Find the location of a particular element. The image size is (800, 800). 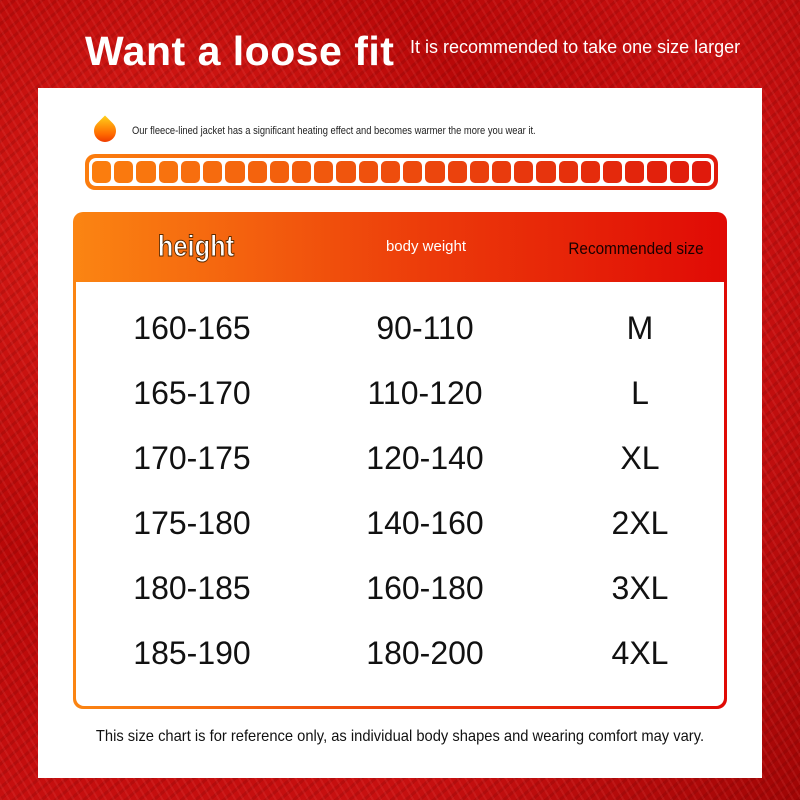

size-cell: 2XL is located at coordinates (640, 523).